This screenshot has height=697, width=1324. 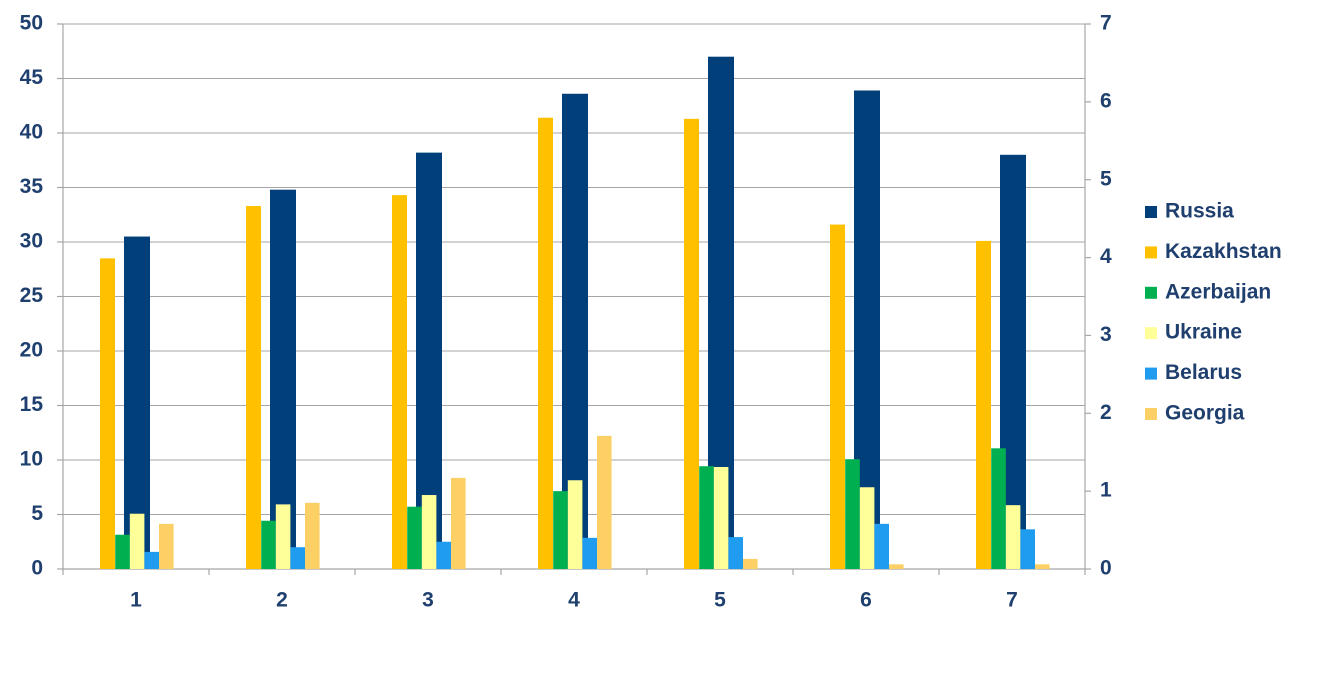 What do you see at coordinates (31, 459) in the screenshot?
I see `y-tick-label: 10` at bounding box center [31, 459].